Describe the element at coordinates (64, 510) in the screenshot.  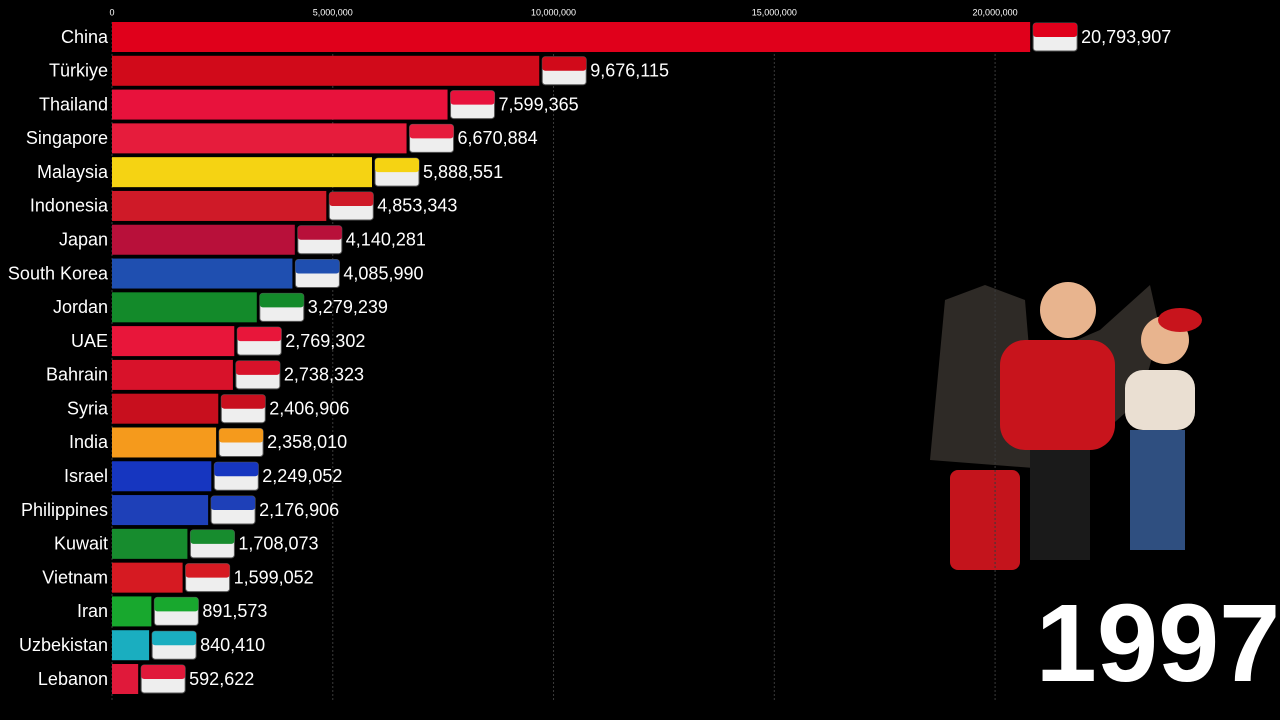
I see `category-label: Philippines` at that location.